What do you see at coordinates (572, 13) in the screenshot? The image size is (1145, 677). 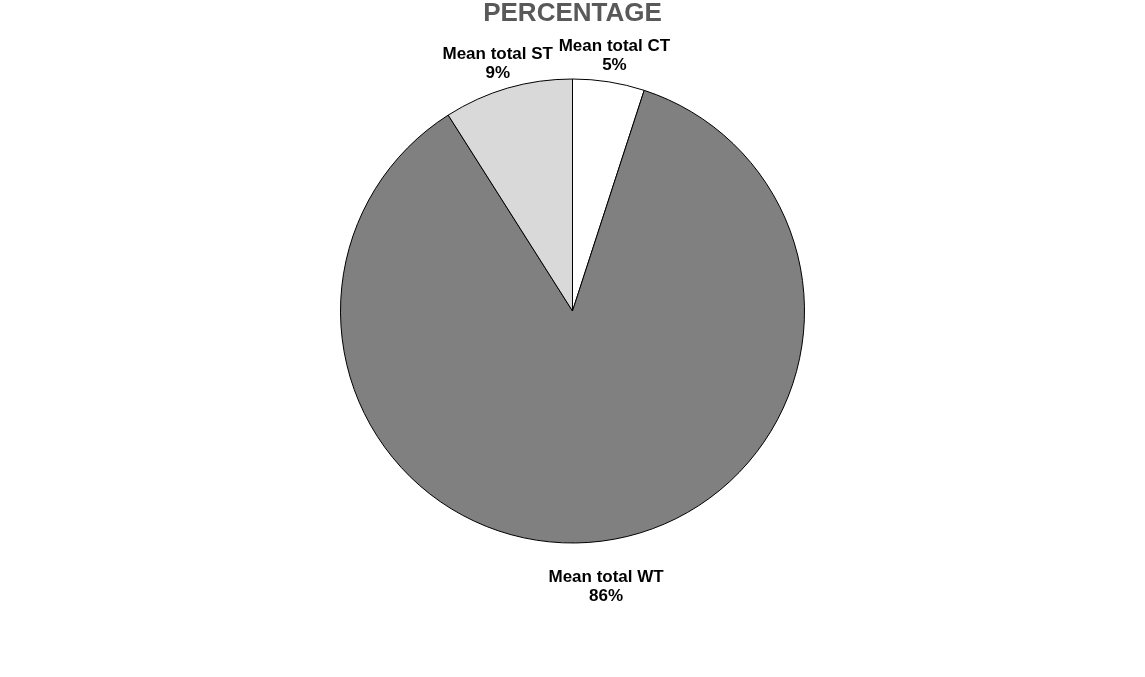 I see `chart-title: PERCENTAGE` at bounding box center [572, 13].